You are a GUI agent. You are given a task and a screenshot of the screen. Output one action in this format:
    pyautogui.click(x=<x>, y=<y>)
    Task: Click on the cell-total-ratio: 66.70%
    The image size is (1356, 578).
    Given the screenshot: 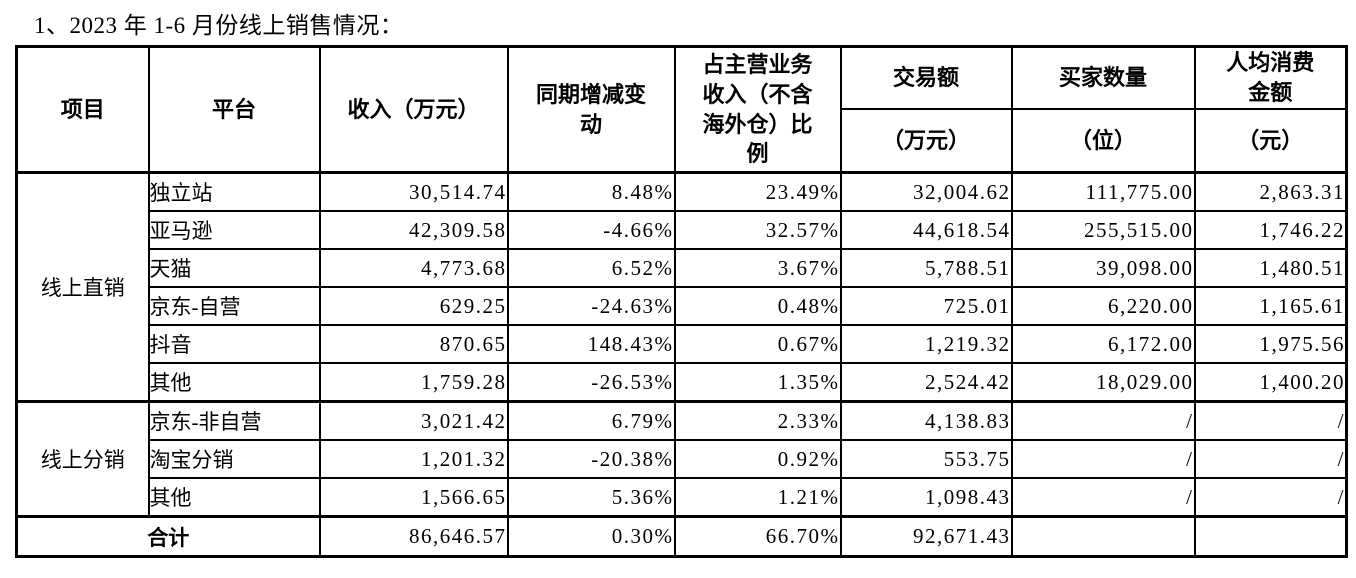 What is the action you would take?
    pyautogui.click(x=757, y=536)
    